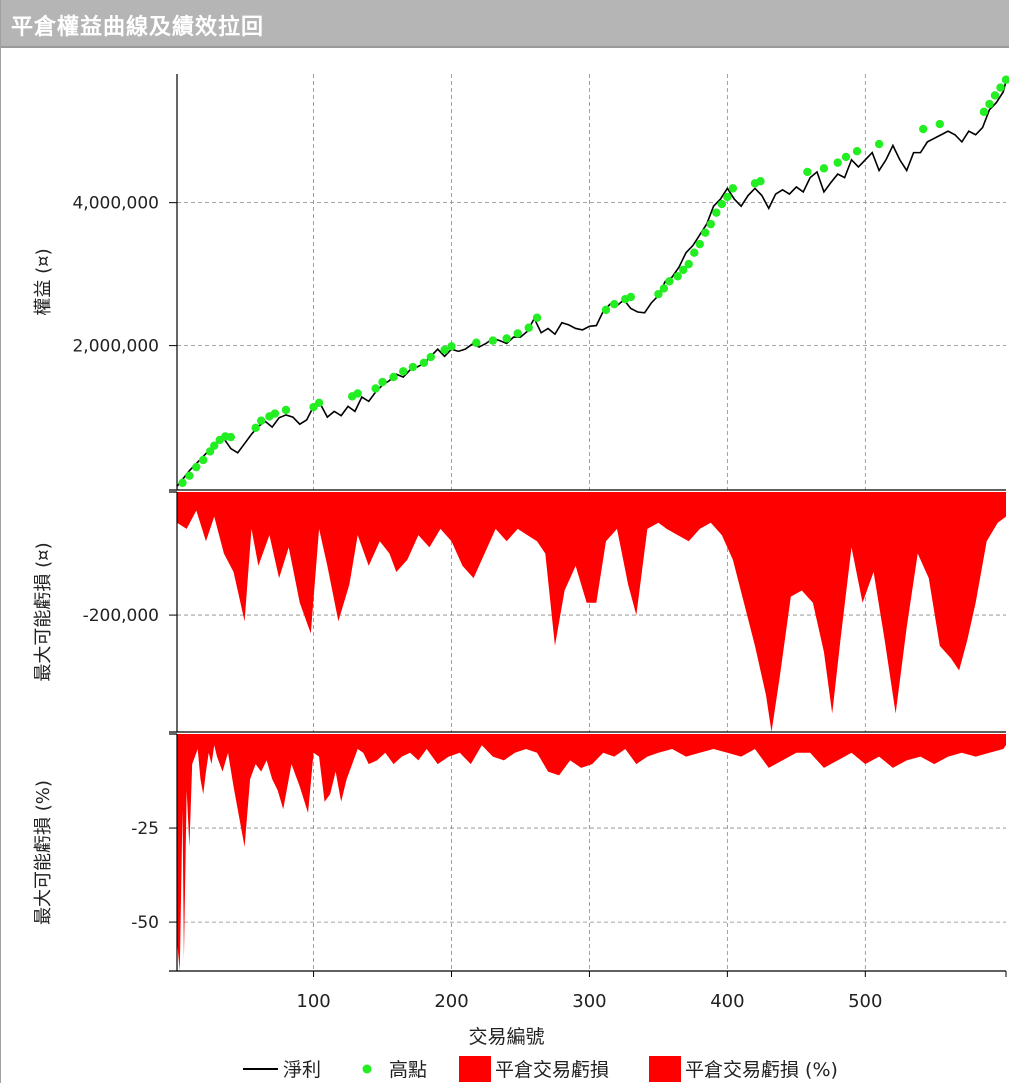  I want to click on x-tick-label: 100, so click(313, 1001).